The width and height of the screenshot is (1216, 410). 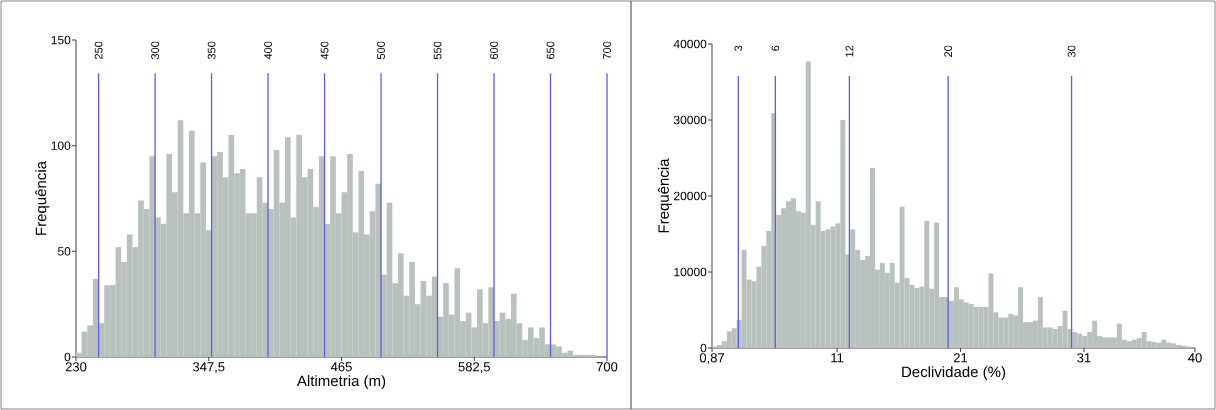 What do you see at coordinates (64, 251) in the screenshot?
I see `y-tick-label: 50` at bounding box center [64, 251].